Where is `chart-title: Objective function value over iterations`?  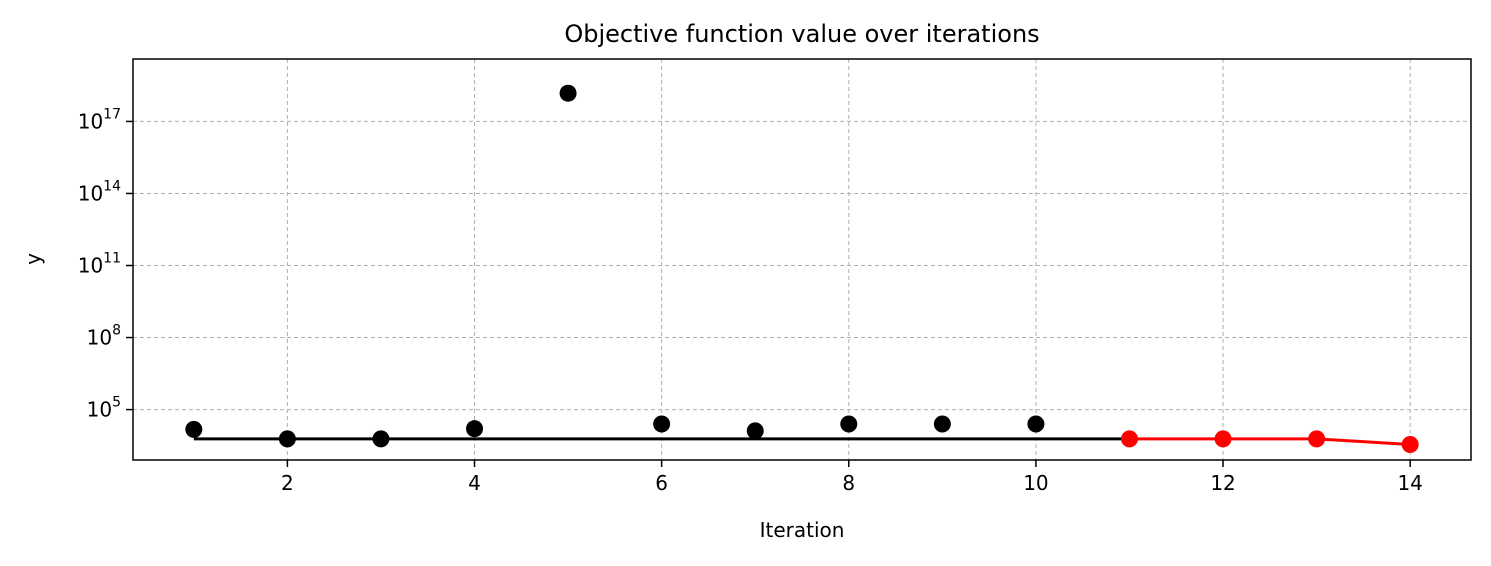 chart-title: Objective function value over iterations is located at coordinates (801, 34).